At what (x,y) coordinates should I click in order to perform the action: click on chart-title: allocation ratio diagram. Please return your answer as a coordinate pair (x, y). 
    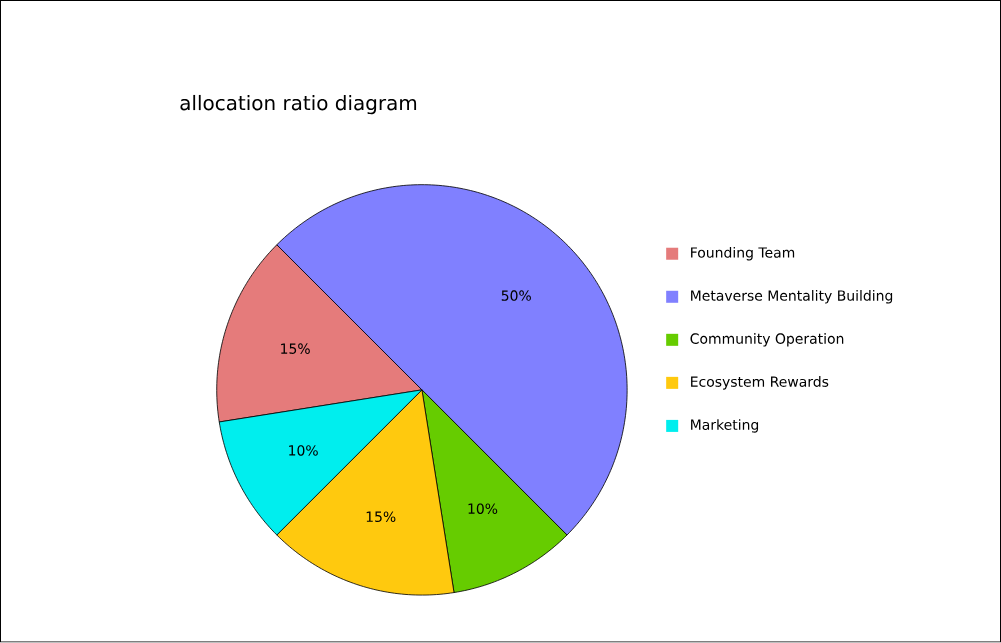
    Looking at the image, I should click on (298, 105).